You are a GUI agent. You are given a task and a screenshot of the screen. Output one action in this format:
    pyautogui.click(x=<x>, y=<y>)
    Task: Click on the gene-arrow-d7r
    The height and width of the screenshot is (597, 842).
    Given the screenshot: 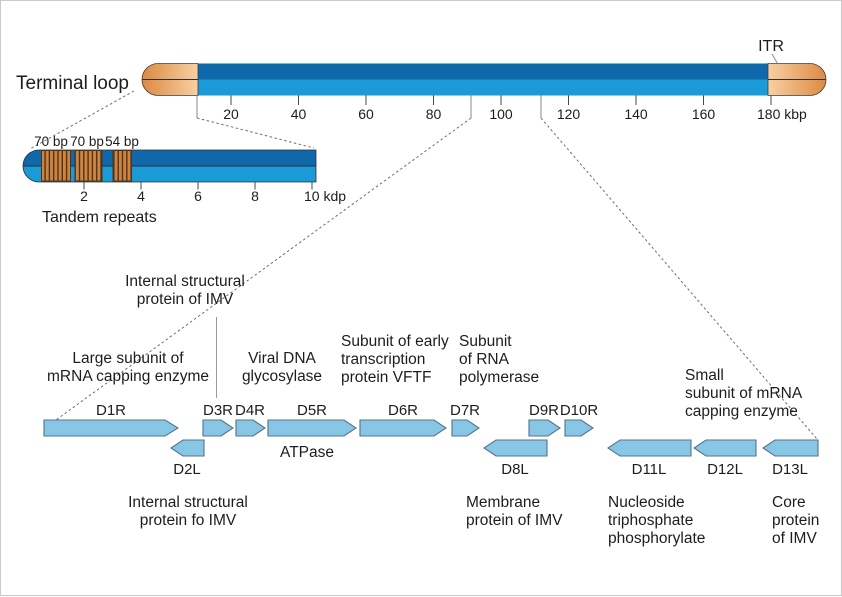 What is the action you would take?
    pyautogui.click(x=465, y=428)
    